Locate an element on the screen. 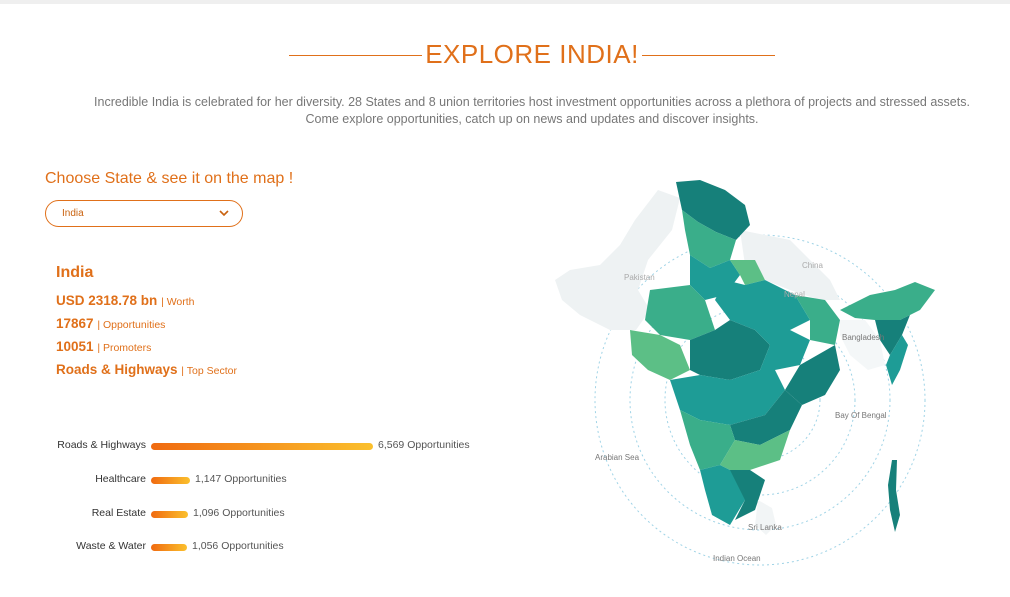 The width and height of the screenshot is (1010, 597). top-bar is located at coordinates (505, 2).